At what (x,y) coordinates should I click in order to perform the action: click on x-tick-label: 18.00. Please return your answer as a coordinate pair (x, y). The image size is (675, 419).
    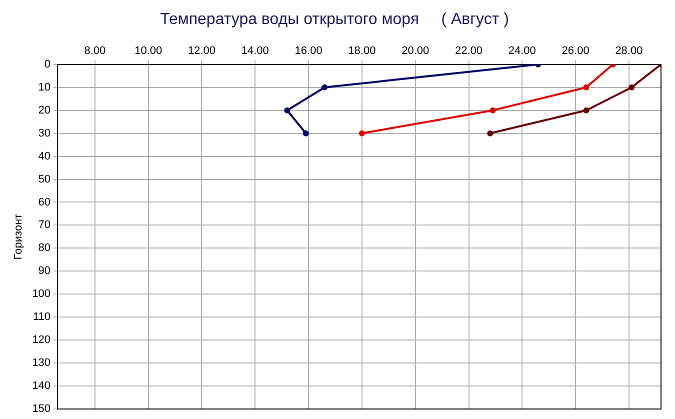
    Looking at the image, I should click on (362, 50).